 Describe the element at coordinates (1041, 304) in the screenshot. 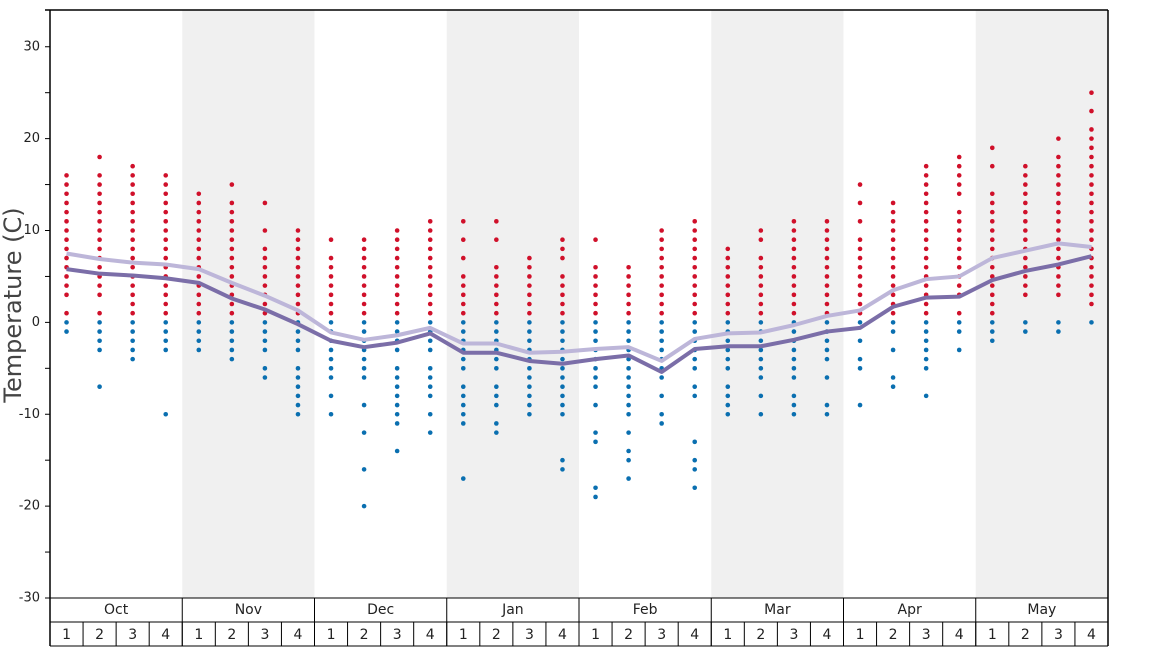

I see `month-band` at that location.